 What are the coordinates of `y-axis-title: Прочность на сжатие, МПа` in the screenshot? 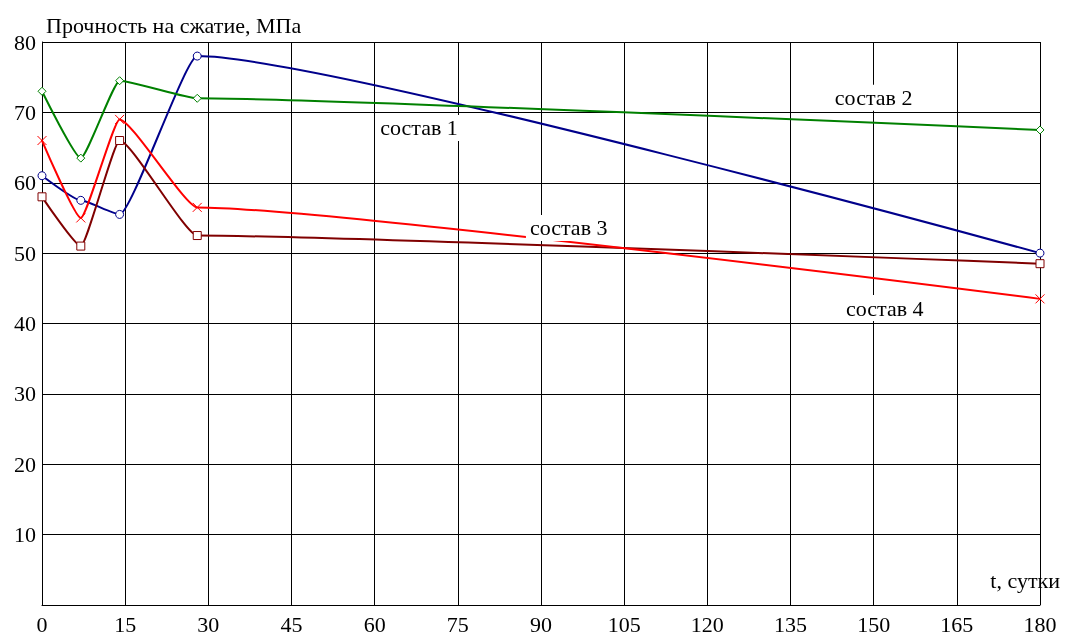 It's located at (174, 25).